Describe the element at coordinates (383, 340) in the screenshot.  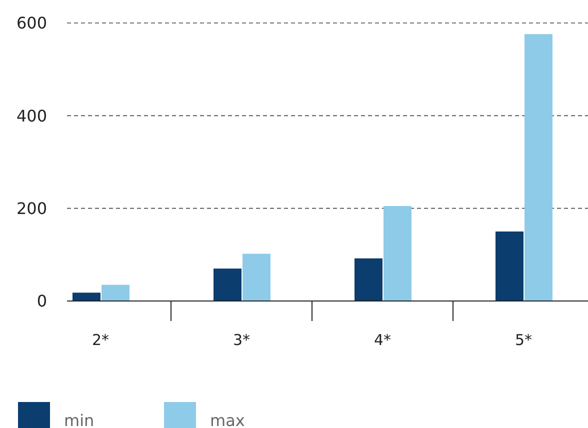
I see `x-tick-label: 4*` at that location.